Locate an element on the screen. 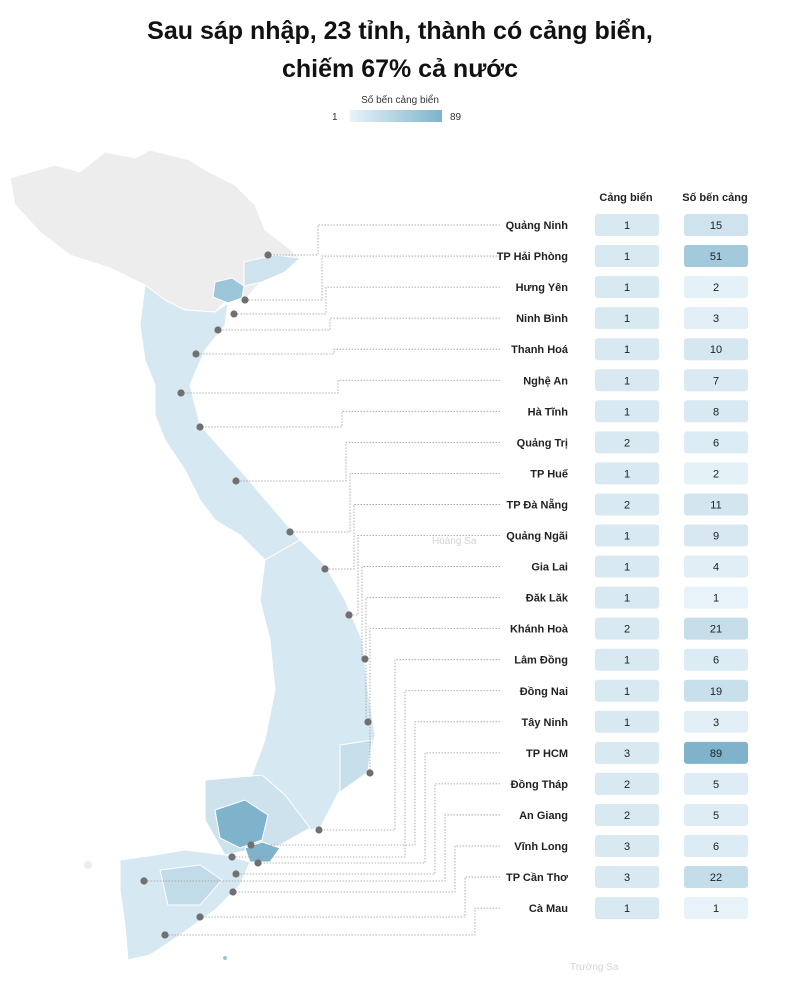  table-row: TP HCM 3 89 is located at coordinates (637, 752).